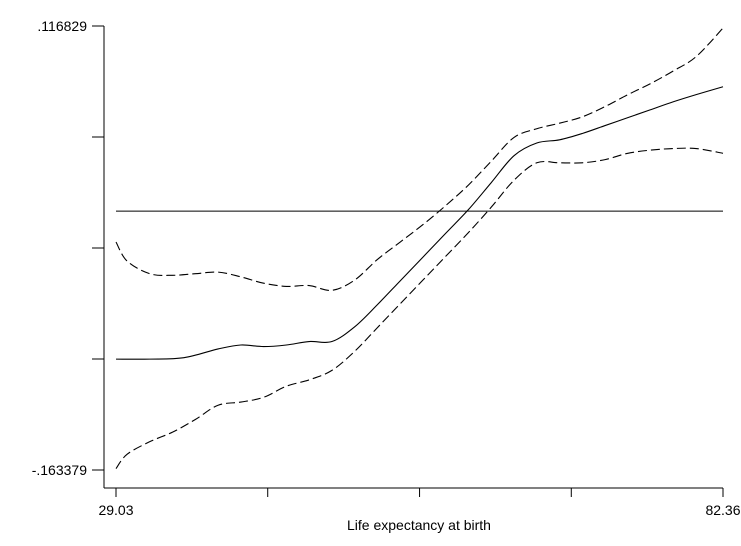  Describe the element at coordinates (419, 525) in the screenshot. I see `x-axis-label: Life expectancy at birth` at that location.